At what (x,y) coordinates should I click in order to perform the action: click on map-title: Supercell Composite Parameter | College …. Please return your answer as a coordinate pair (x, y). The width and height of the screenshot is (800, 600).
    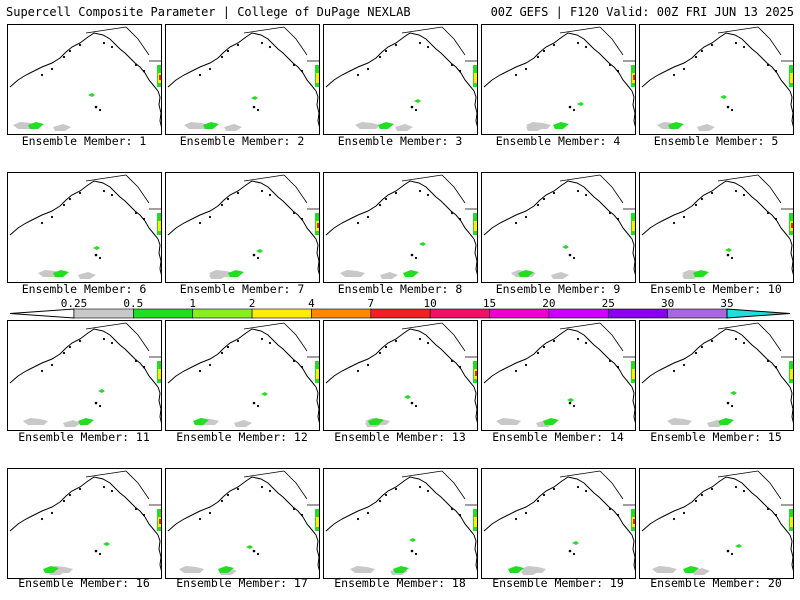
    Looking at the image, I should click on (208, 12).